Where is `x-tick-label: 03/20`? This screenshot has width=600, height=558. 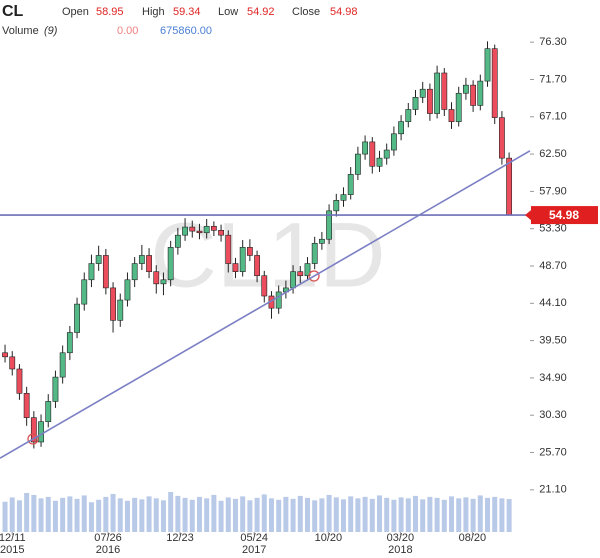 x-tick-label: 03/20 is located at coordinates (401, 538).